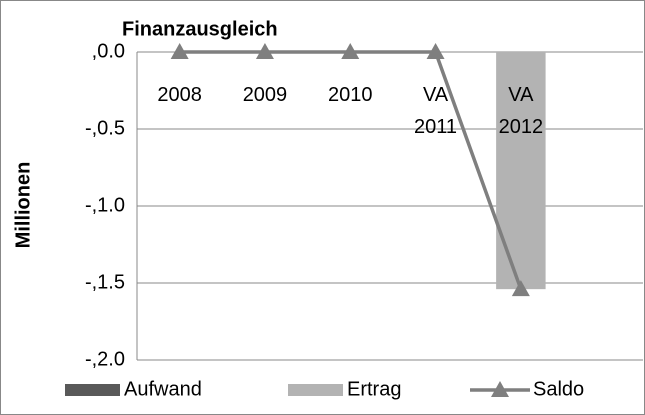 Image resolution: width=645 pixels, height=415 pixels. I want to click on y-tick-label: -,0.5, so click(105, 128).